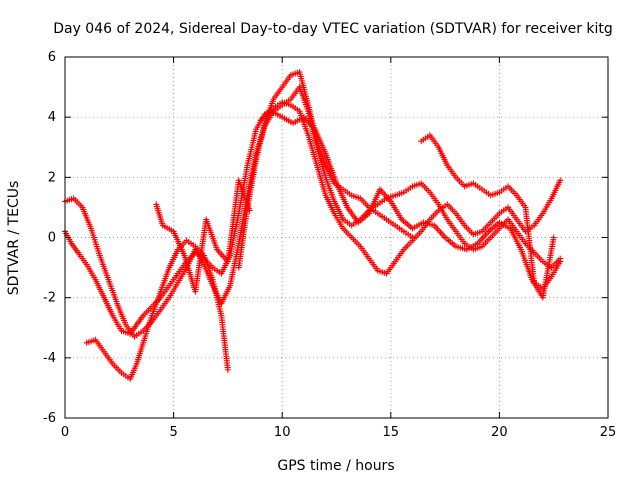 The width and height of the screenshot is (640, 480). I want to click on y-tick-label: -6, so click(49, 418).